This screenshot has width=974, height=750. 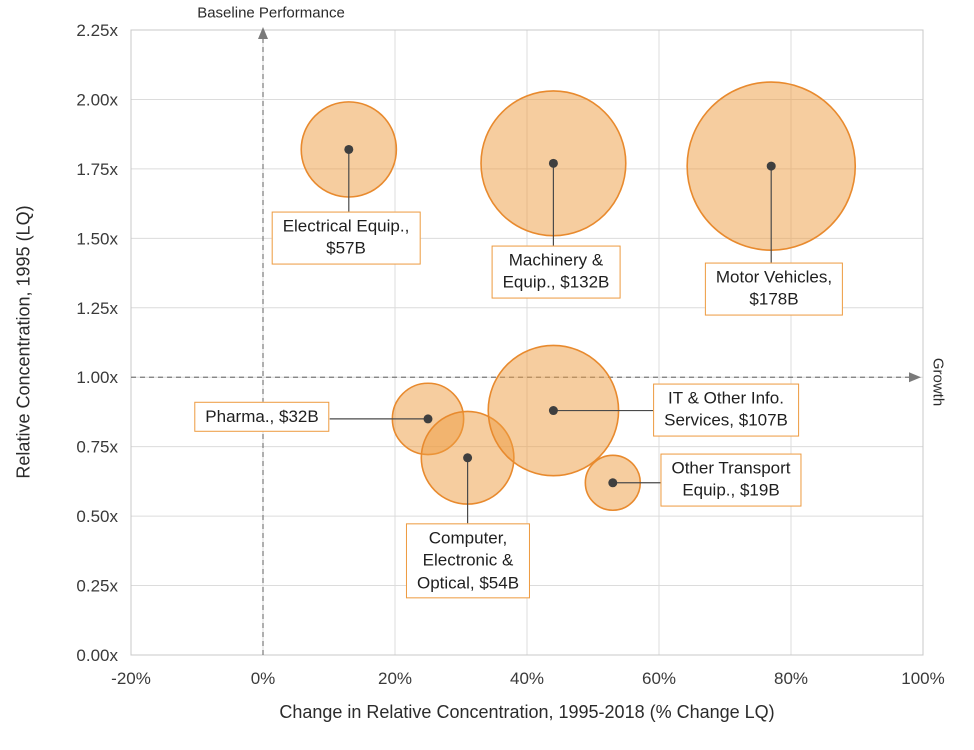 What do you see at coordinates (791, 678) in the screenshot?
I see `x-tick-label: 80%` at bounding box center [791, 678].